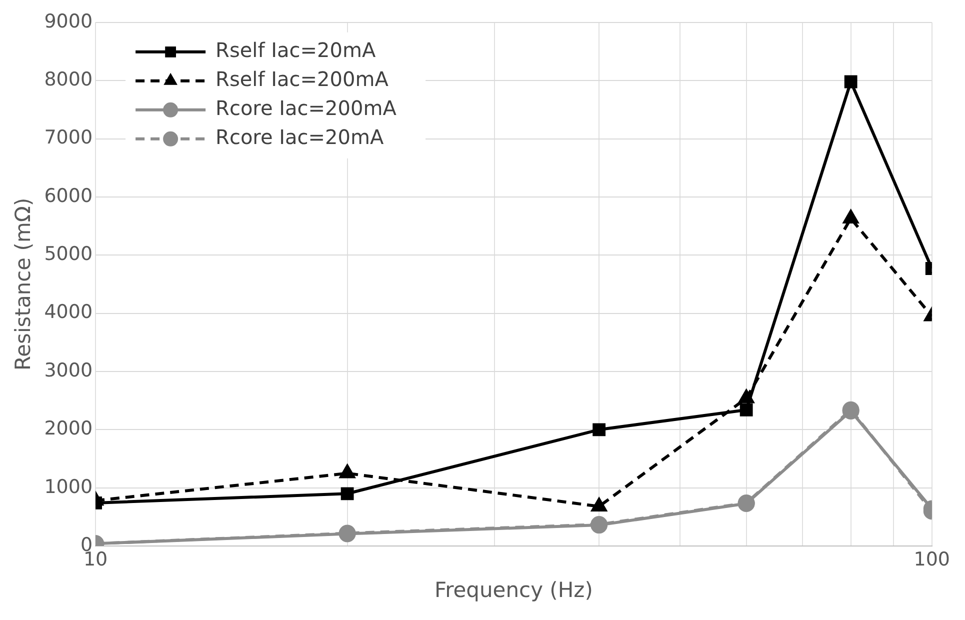 Image resolution: width=965 pixels, height=620 pixels. I want to click on y-tick-label: 7000, so click(68, 137).